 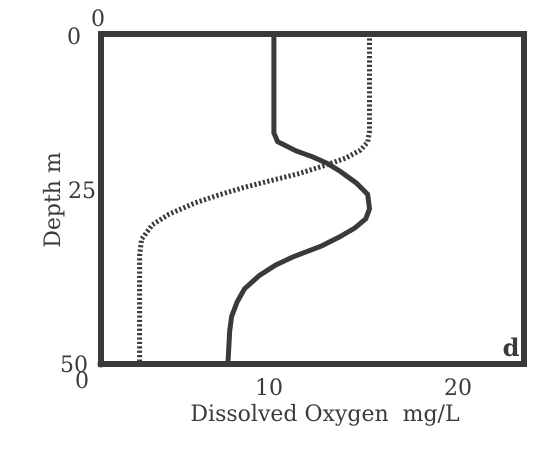 I want to click on x-tick-label-10: 10, so click(x=269, y=388).